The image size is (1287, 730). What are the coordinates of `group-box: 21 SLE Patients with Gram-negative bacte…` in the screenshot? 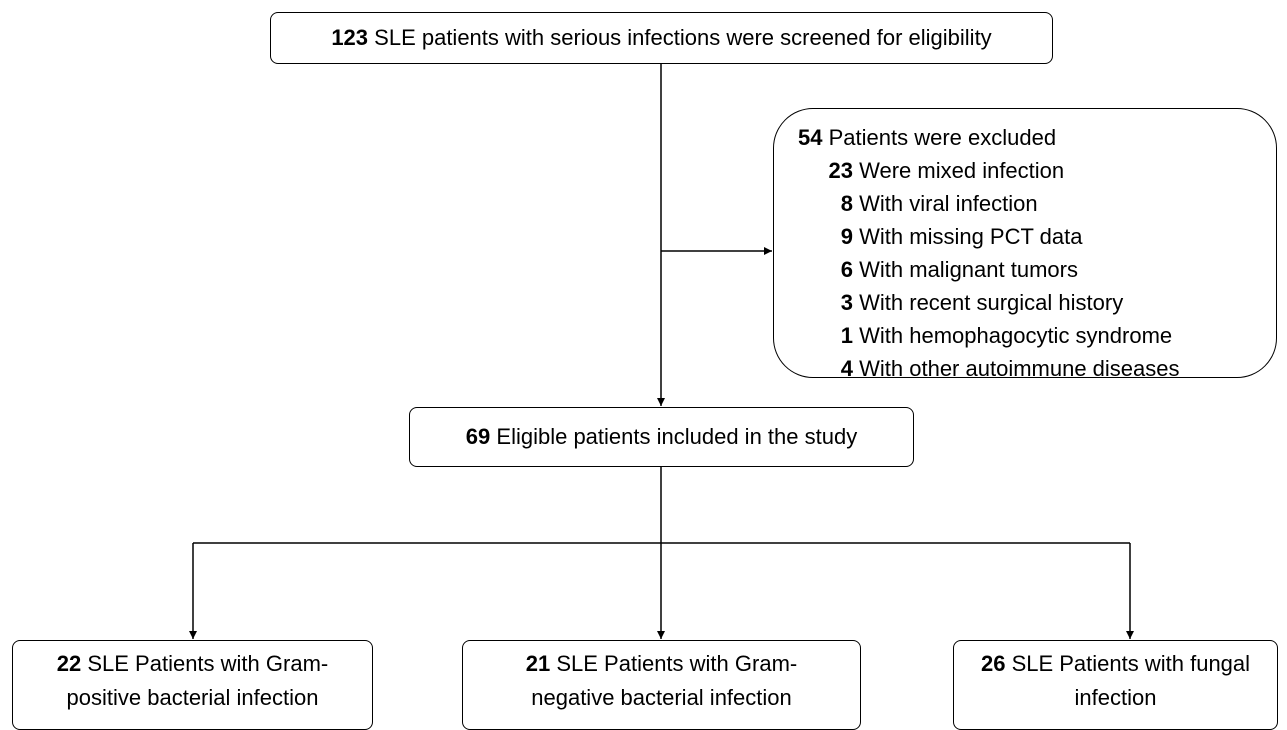 It's located at (661, 685).